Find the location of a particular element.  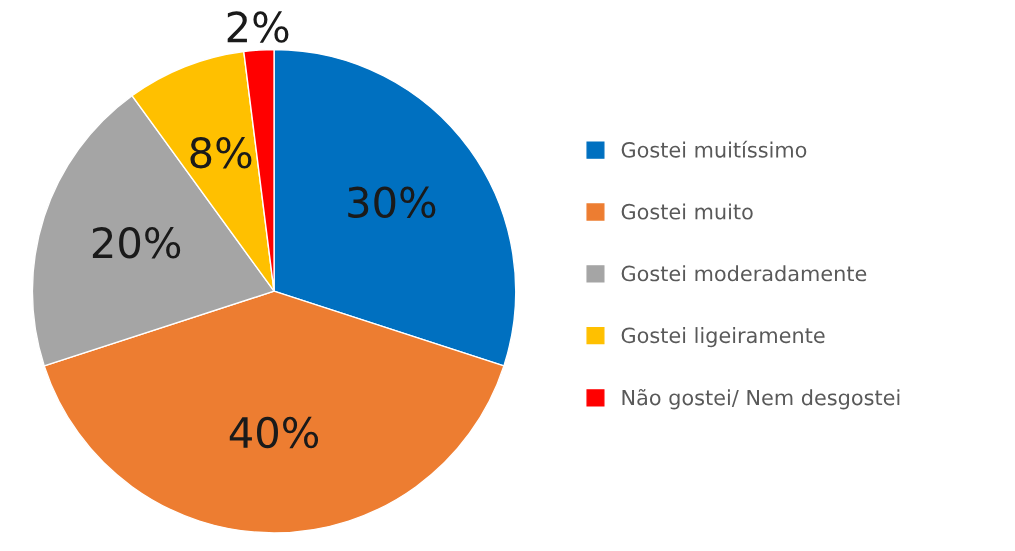

data-label: 2% is located at coordinates (258, 27).